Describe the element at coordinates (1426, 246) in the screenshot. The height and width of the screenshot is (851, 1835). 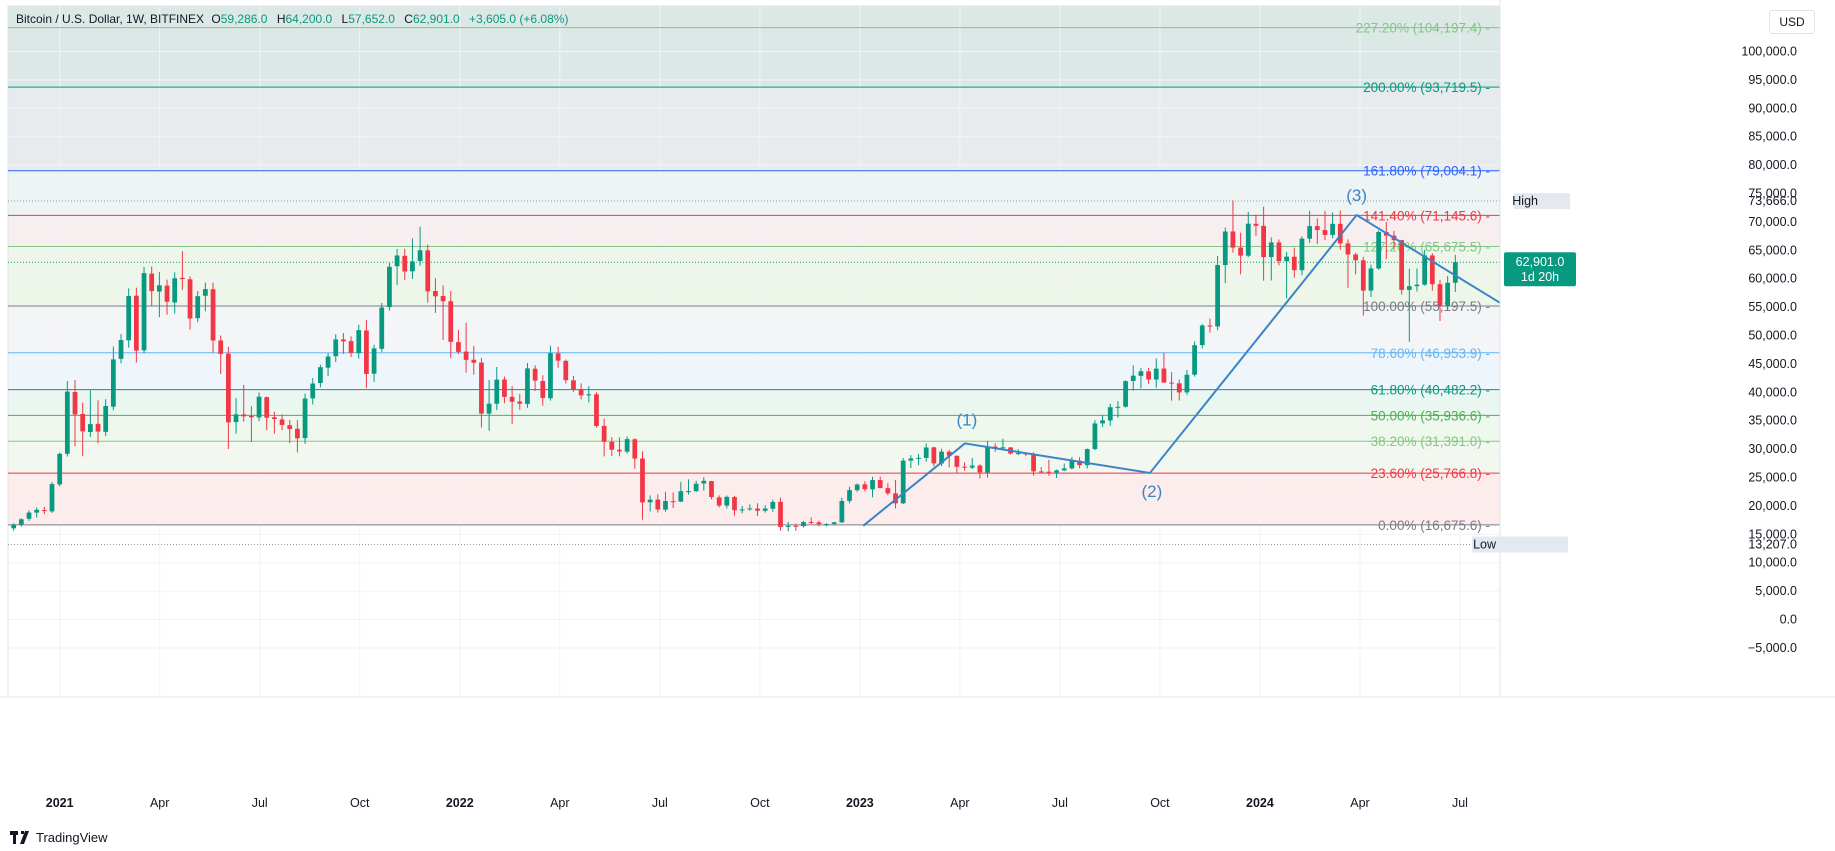
I see `fib-level-label: 127.20% (65,675.5) -` at that location.